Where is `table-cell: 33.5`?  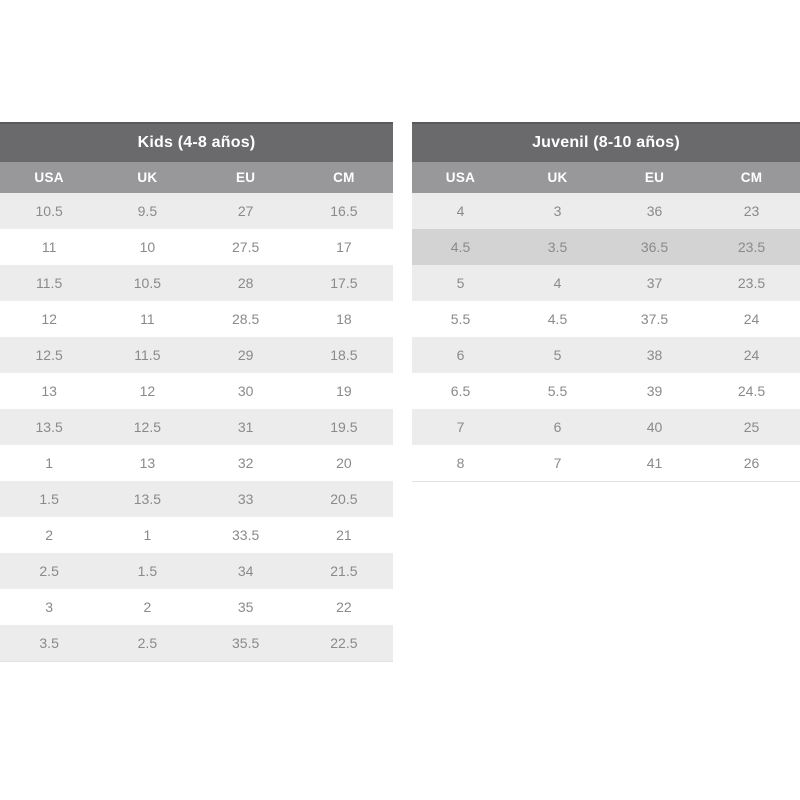 table-cell: 33.5 is located at coordinates (246, 535).